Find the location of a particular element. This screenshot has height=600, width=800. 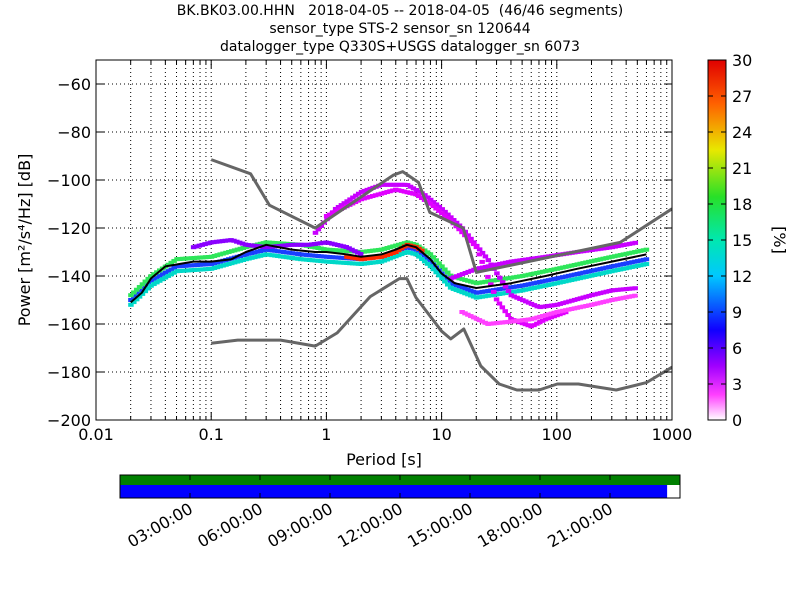

colorbar-tick-label: 6 is located at coordinates (737, 348).